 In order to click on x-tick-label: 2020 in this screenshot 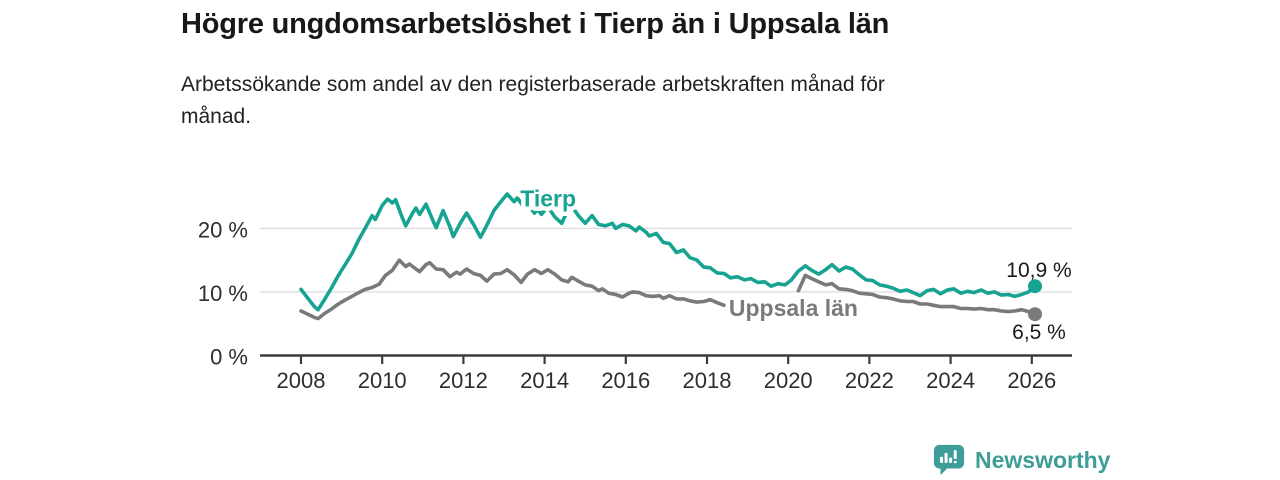, I will do `click(788, 380)`.